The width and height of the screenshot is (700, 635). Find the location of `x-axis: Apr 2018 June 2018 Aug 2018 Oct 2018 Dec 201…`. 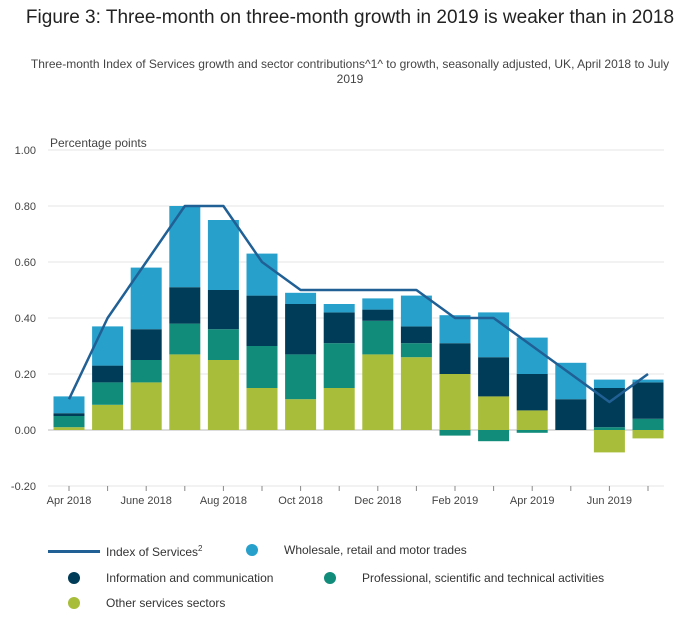

x-axis: Apr 2018 June 2018 Aug 2018 Oct 2018 Dec 201… is located at coordinates (348, 496).